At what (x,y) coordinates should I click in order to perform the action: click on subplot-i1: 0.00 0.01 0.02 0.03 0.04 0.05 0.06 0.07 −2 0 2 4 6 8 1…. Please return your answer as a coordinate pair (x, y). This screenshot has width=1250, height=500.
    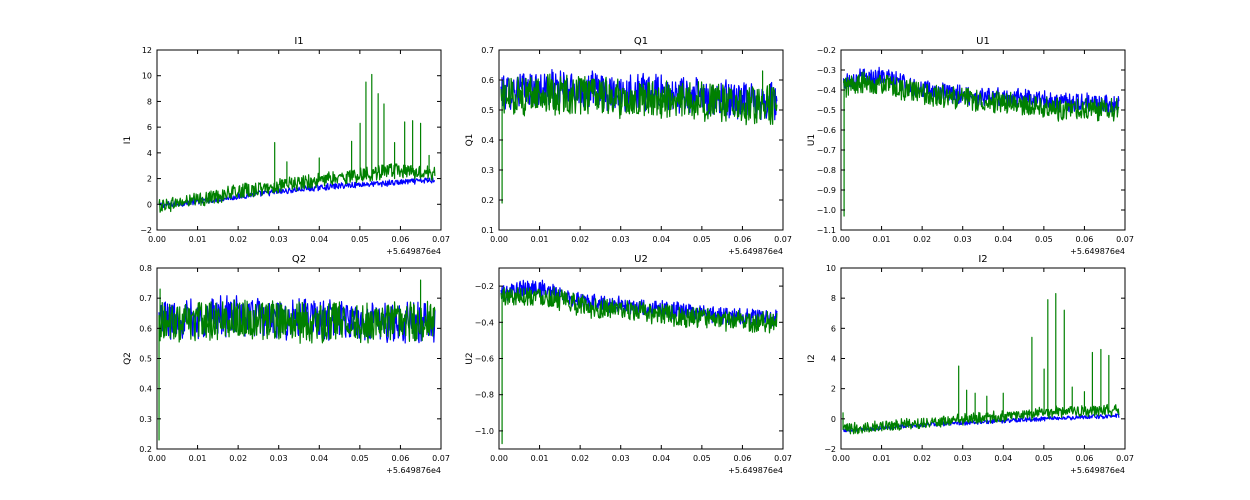
    Looking at the image, I should click on (286, 146).